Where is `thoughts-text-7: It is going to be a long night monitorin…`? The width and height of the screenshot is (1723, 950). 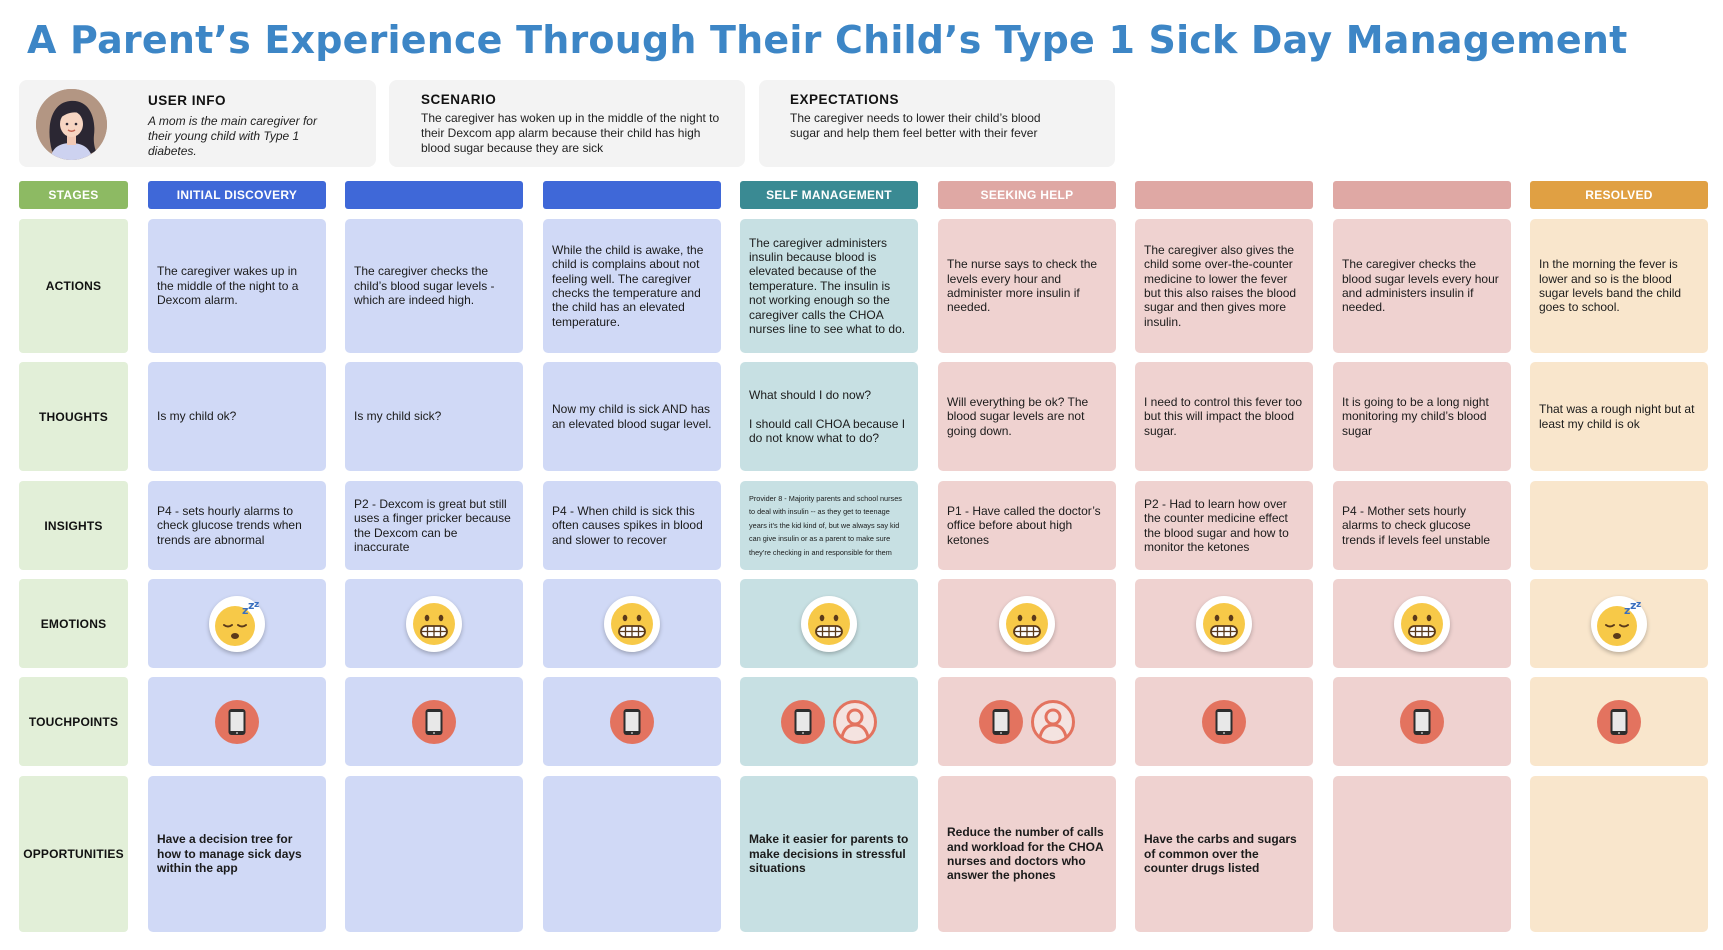
thoughts-text-7: It is going to be a long night monitorin… is located at coordinates (1415, 416).